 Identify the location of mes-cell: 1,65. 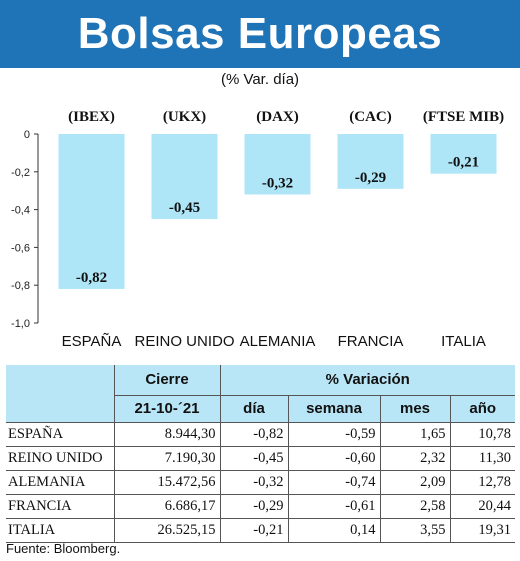
(414, 433).